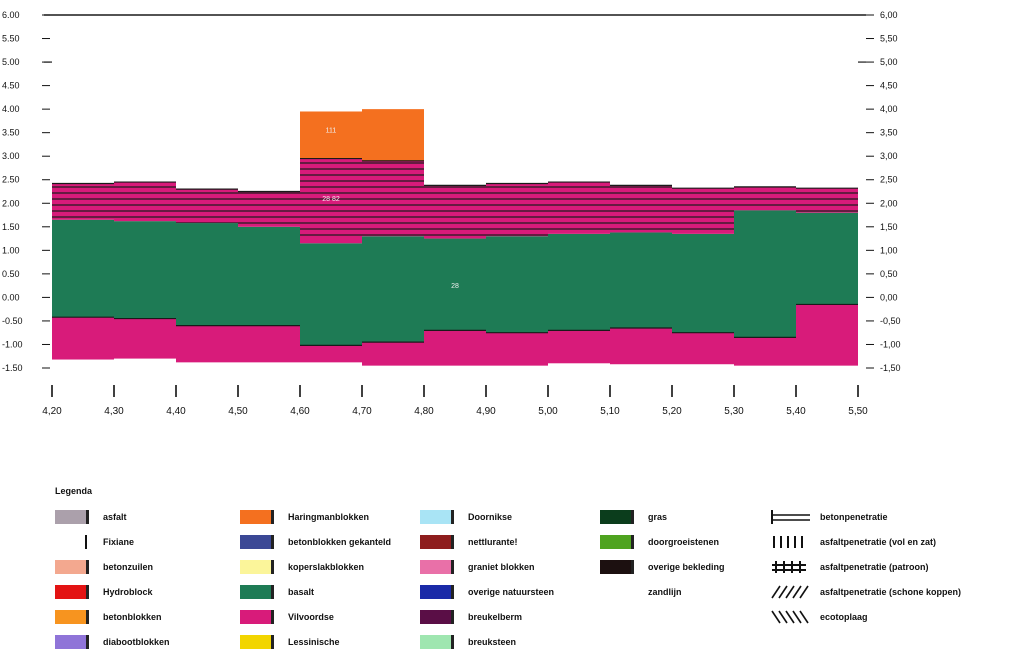 Image resolution: width=1010 pixels, height=663 pixels. I want to click on y-tick-label-right: -1,50, so click(890, 368).